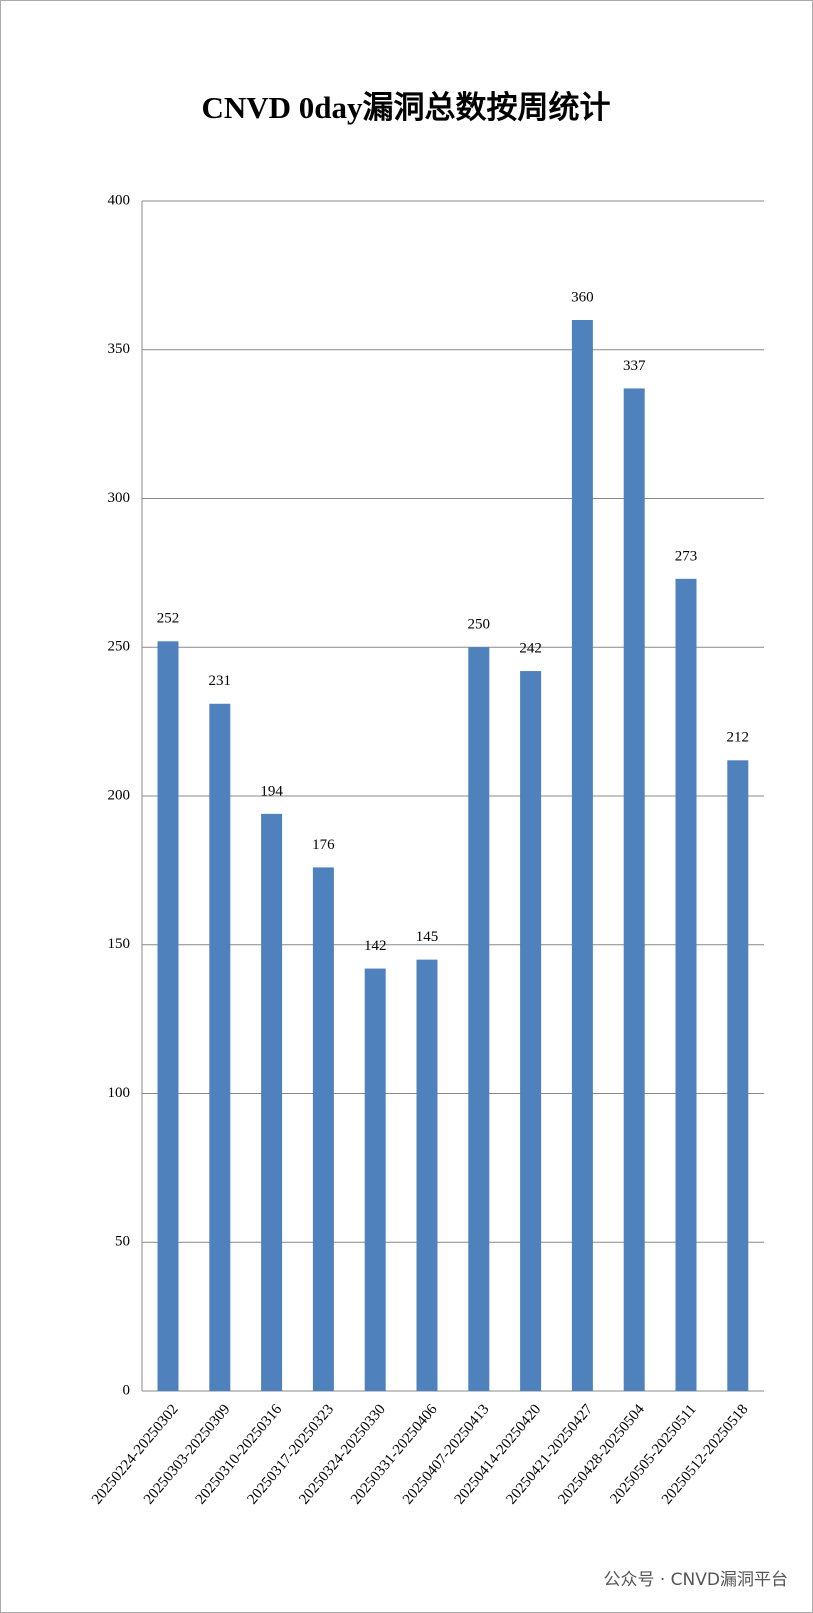 The image size is (813, 1613). I want to click on data-label: 252, so click(168, 619).